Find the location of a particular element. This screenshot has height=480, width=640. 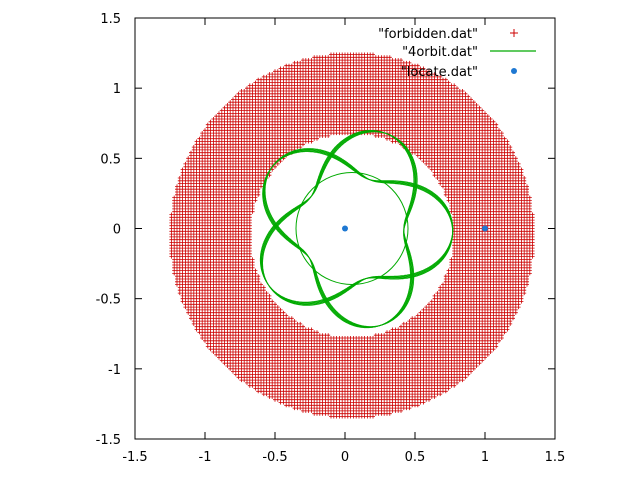

y-tick-label: 0 is located at coordinates (117, 230).